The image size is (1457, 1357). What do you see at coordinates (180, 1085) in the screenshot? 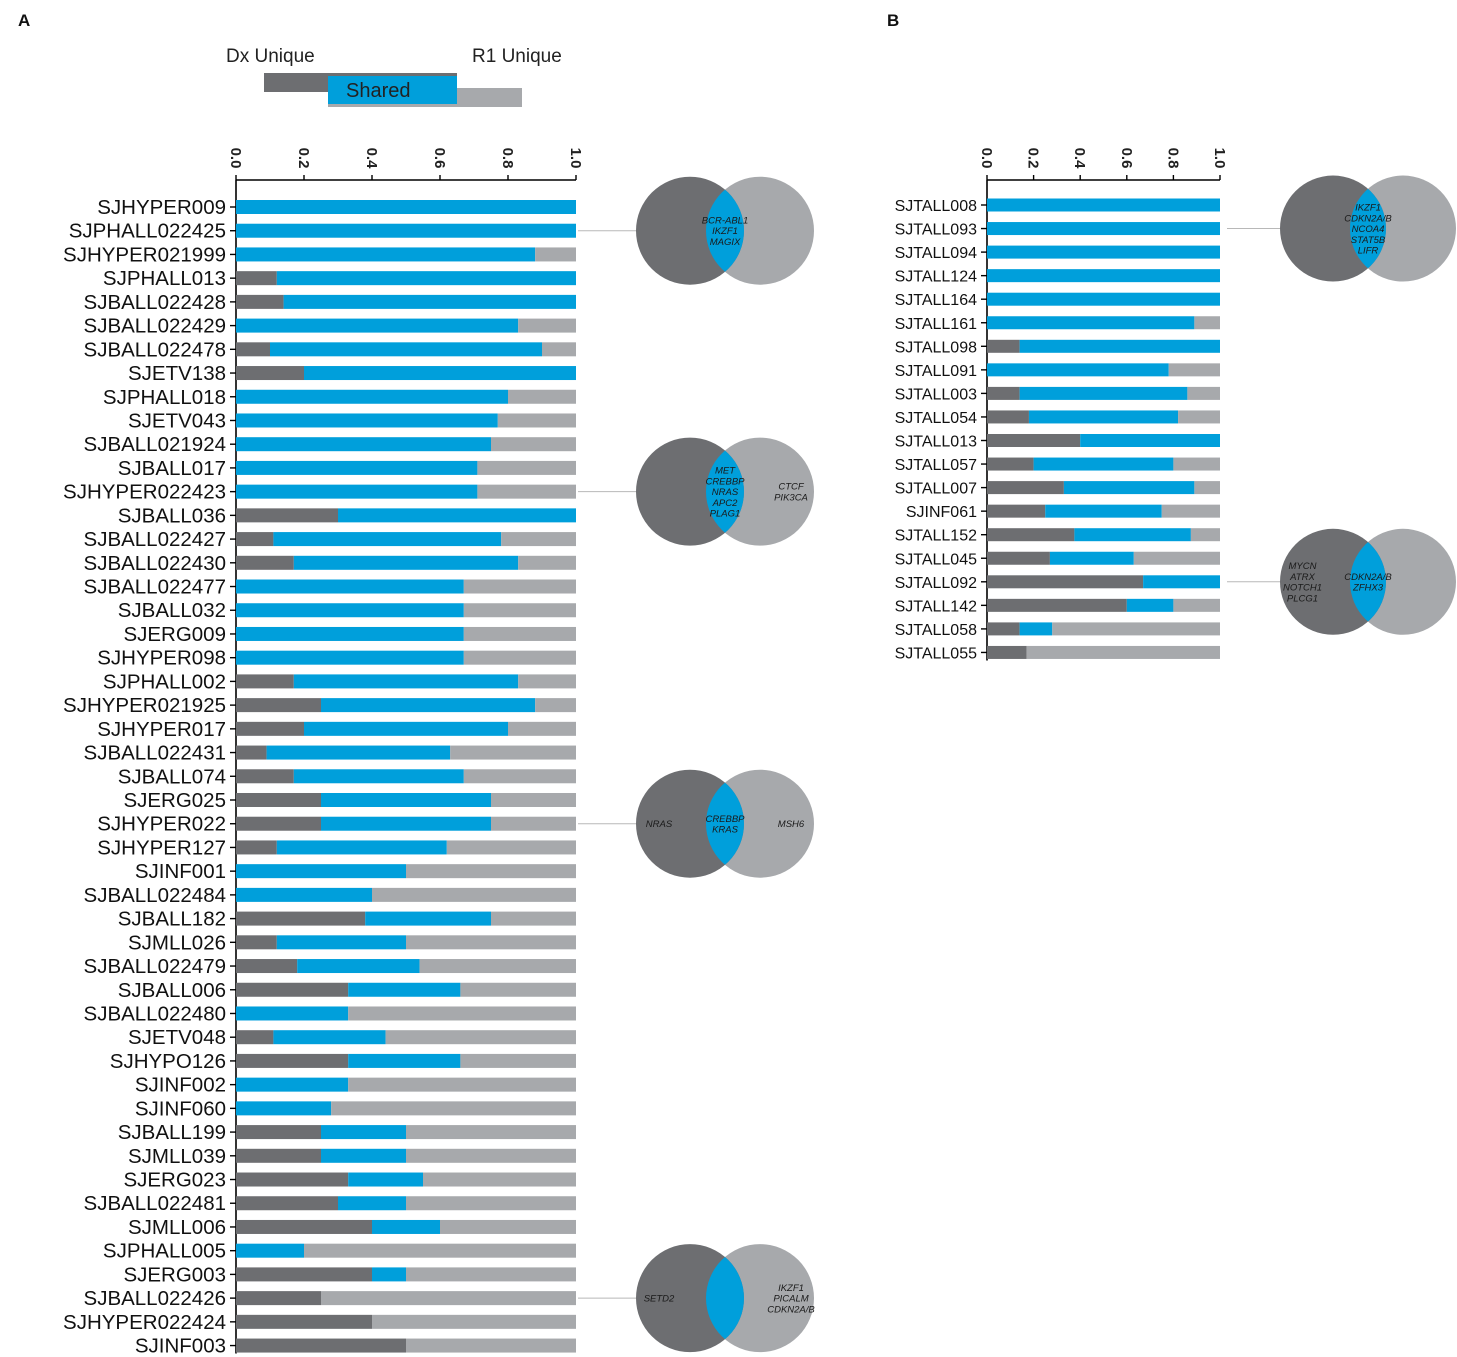
I see `row-label-sjinf002: SJINF002` at bounding box center [180, 1085].